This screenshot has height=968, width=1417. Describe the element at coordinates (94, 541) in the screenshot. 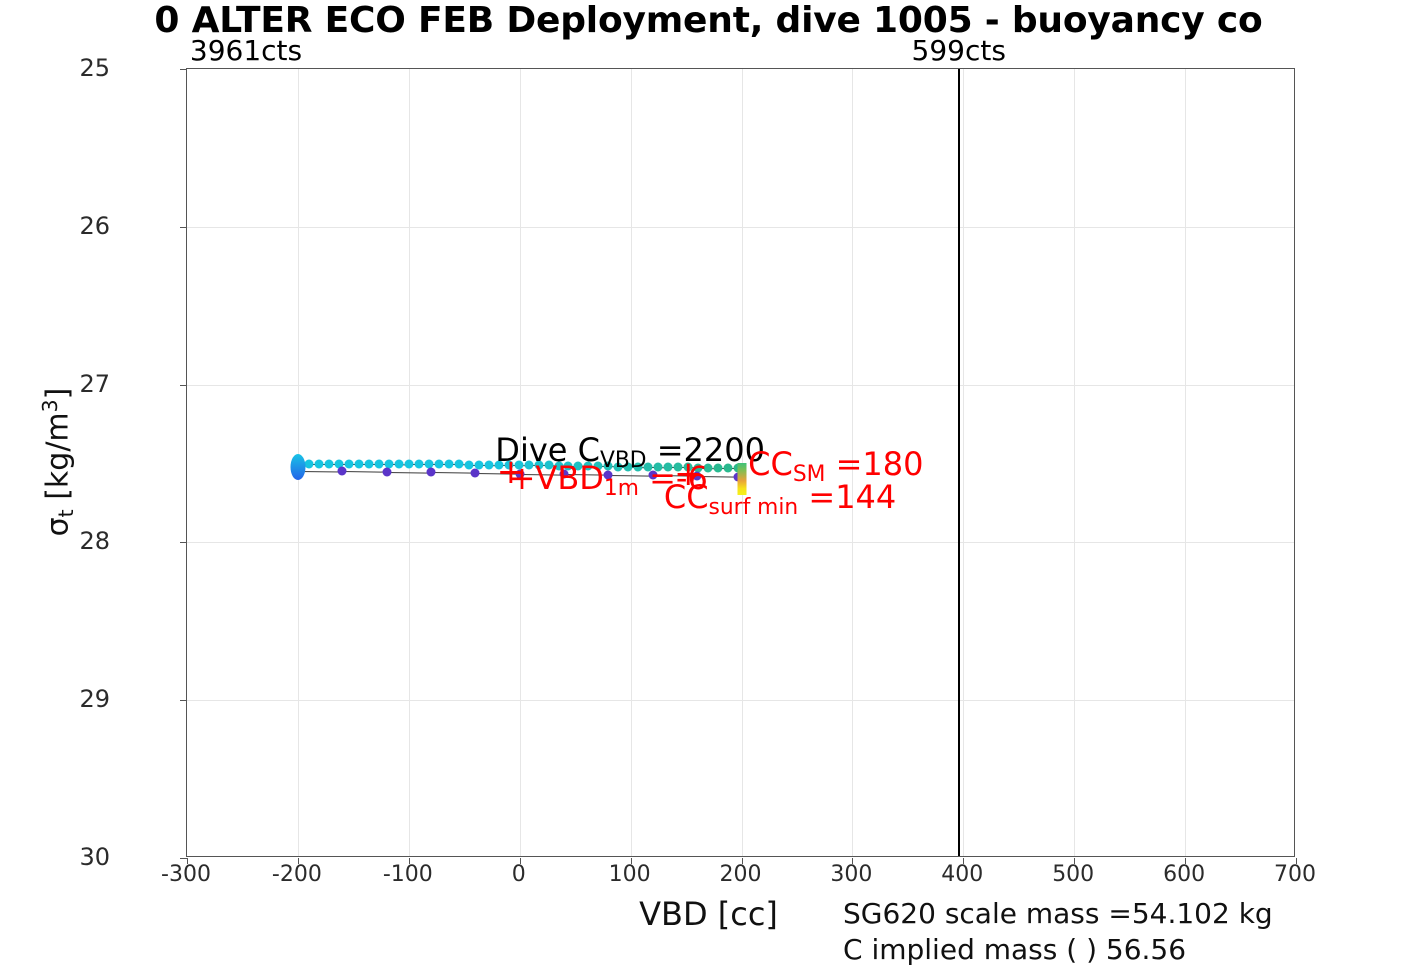

I see `y-tick-label: 28` at that location.